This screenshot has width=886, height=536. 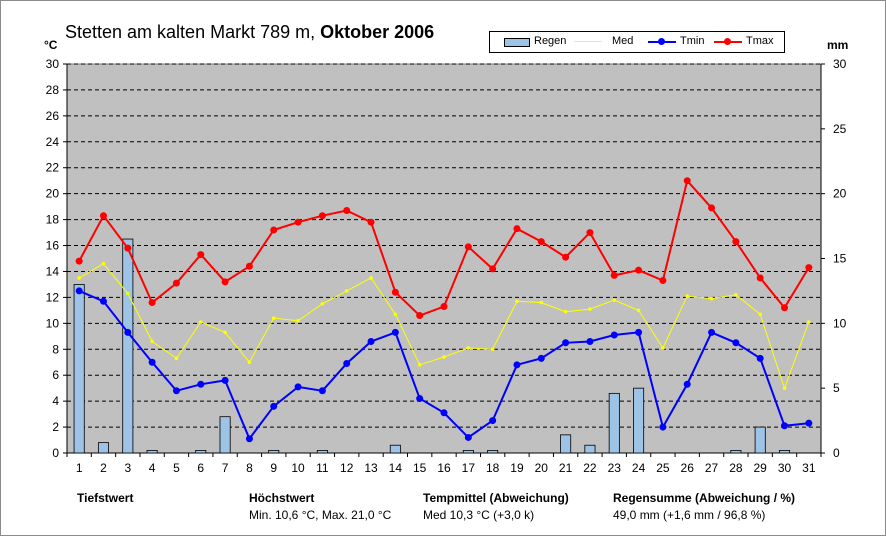 What do you see at coordinates (692, 41) in the screenshot?
I see `legend-label-tmin: Tmin` at bounding box center [692, 41].